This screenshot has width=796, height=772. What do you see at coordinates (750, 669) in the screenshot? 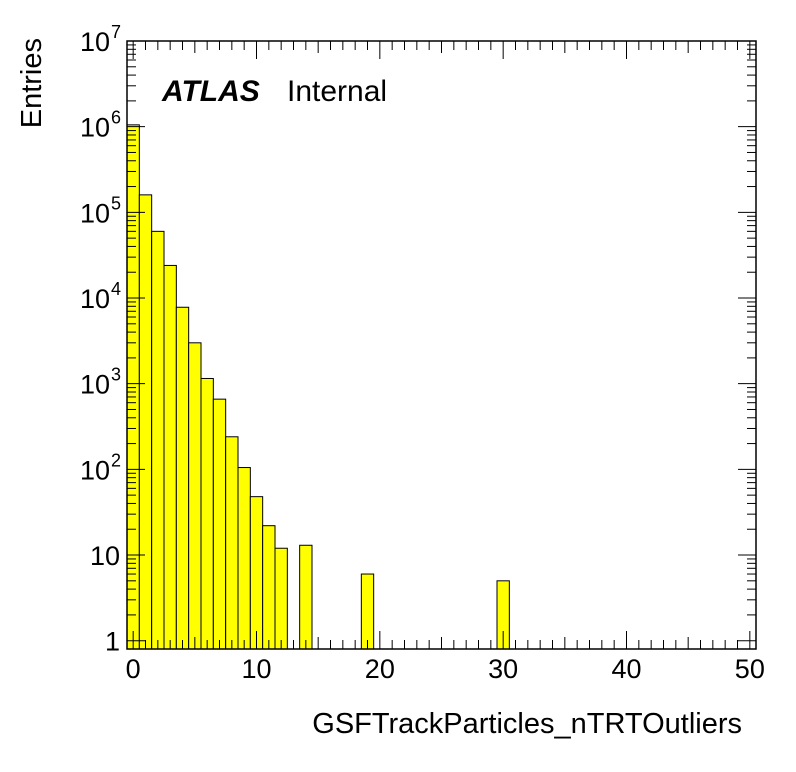
I see `x-tick-label: 50` at bounding box center [750, 669].